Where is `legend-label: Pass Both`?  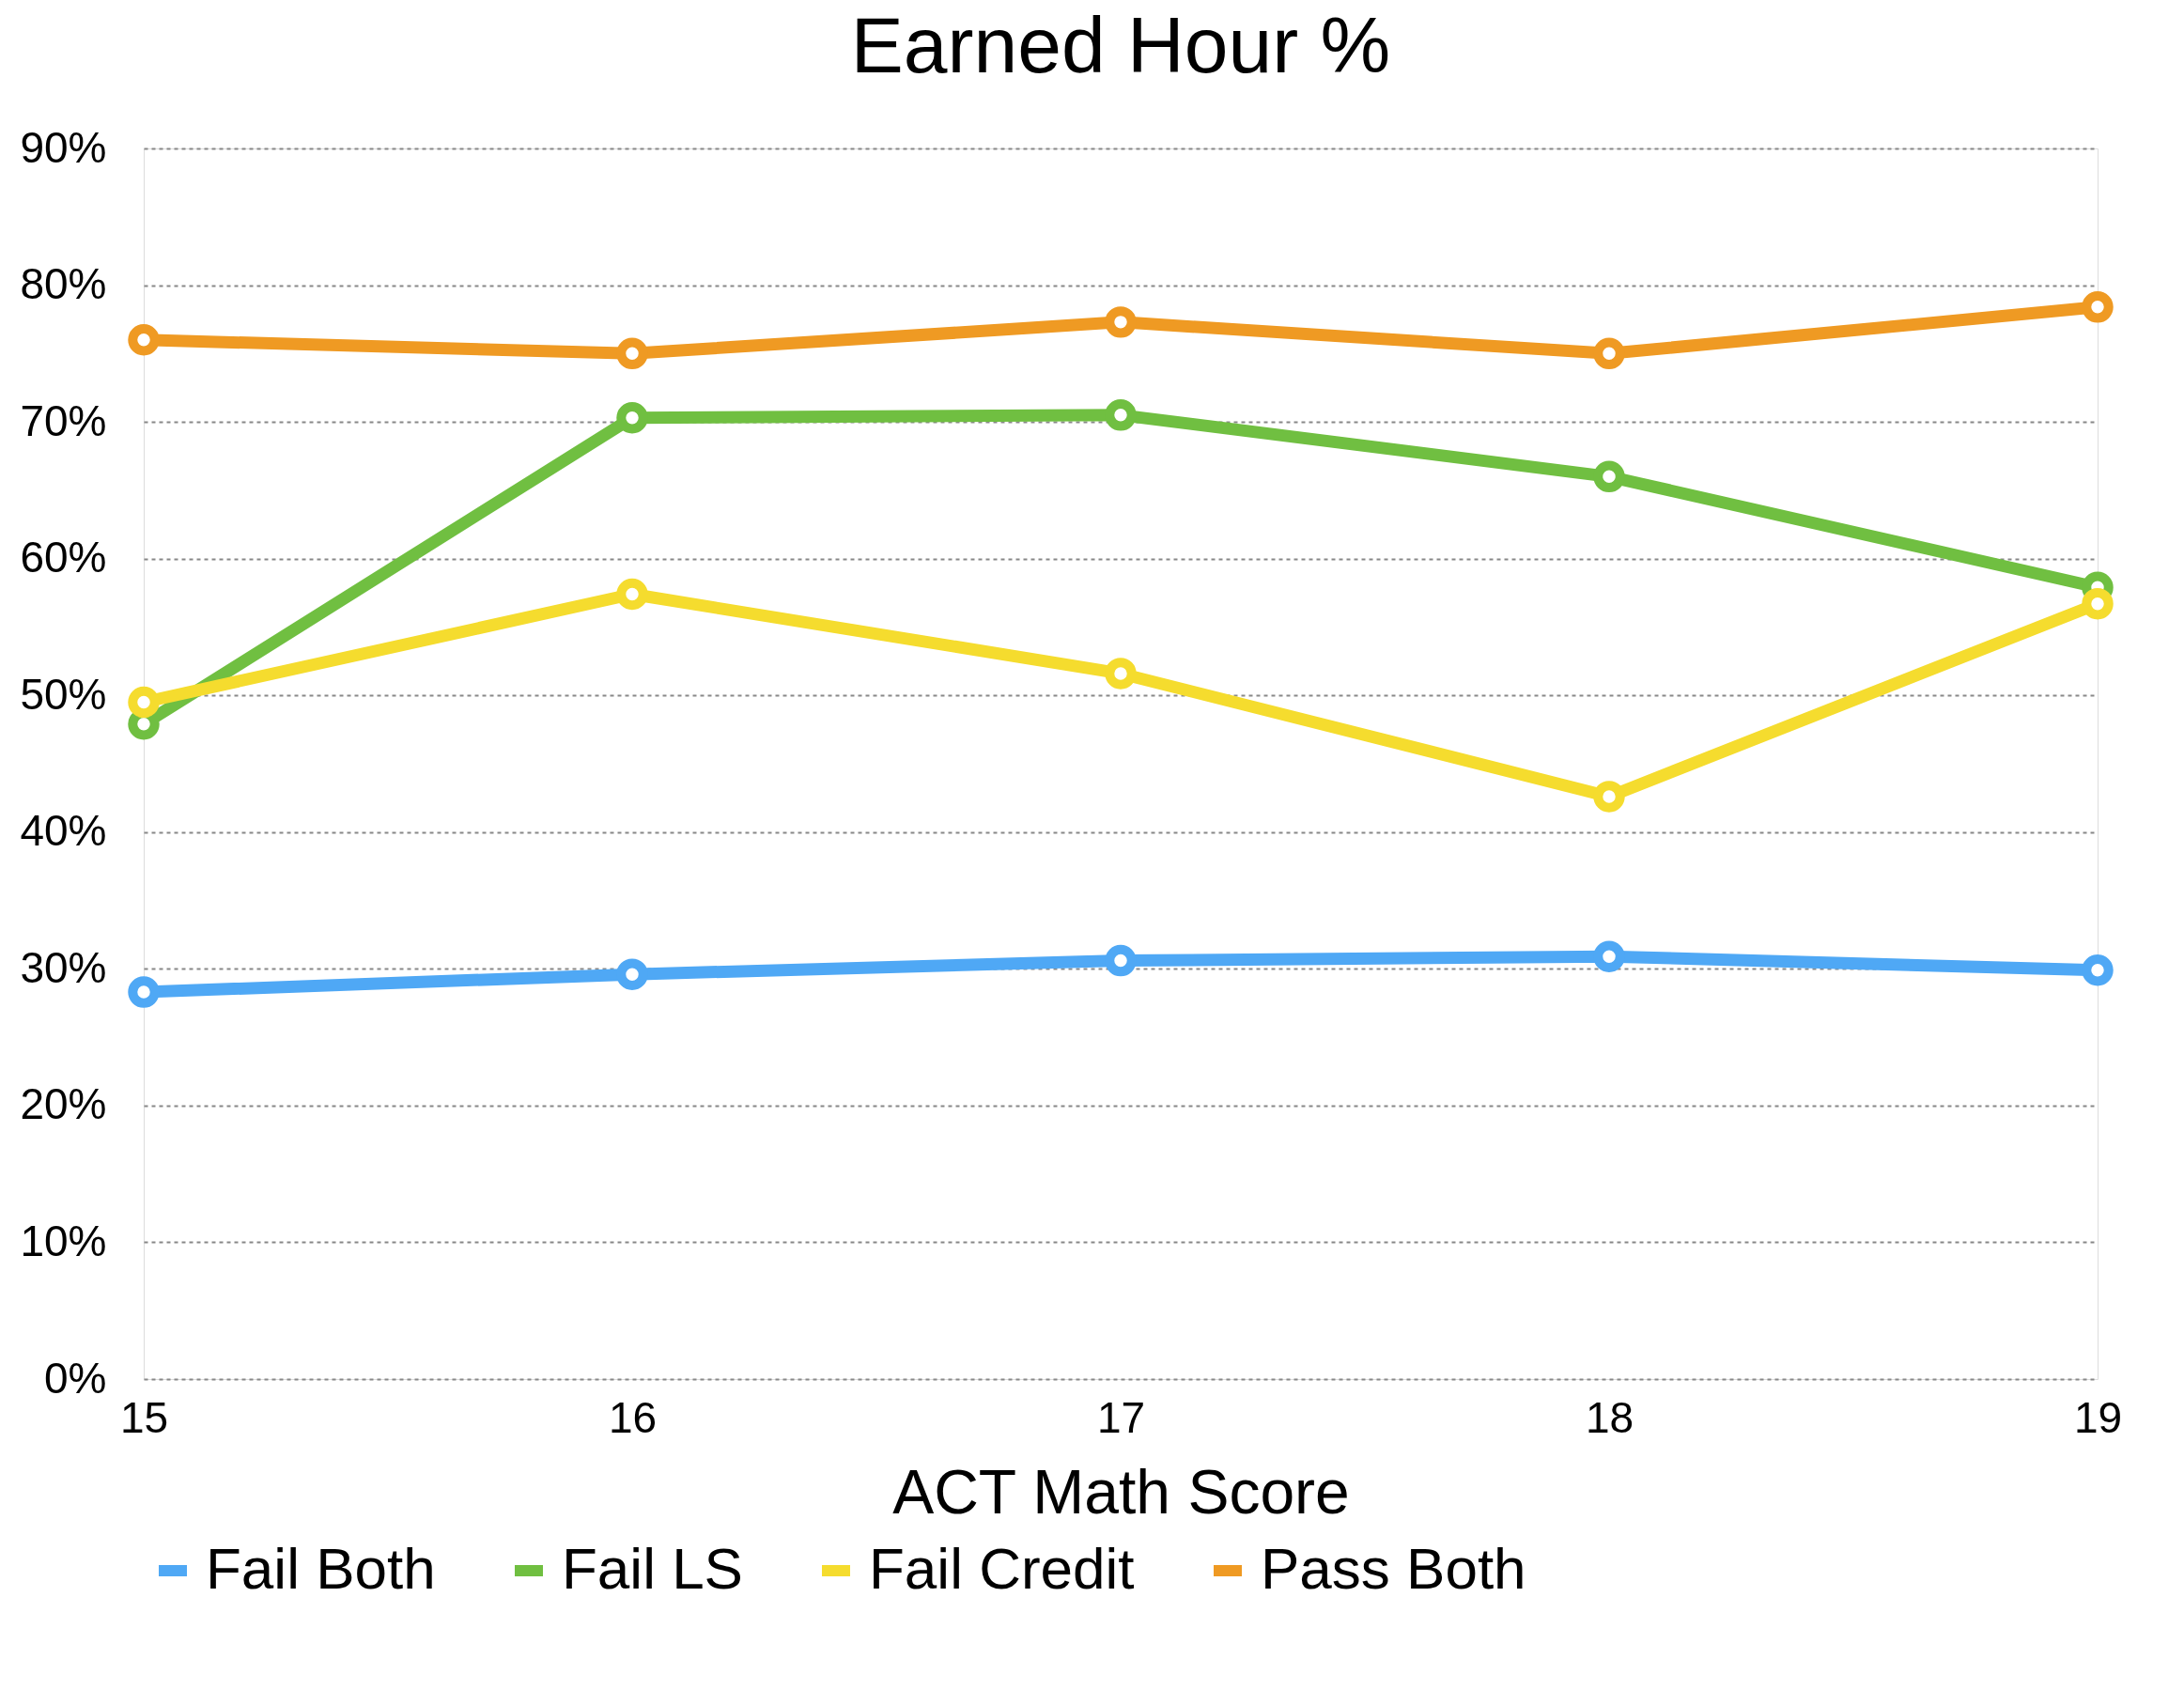 legend-label: Pass Both is located at coordinates (1393, 1568).